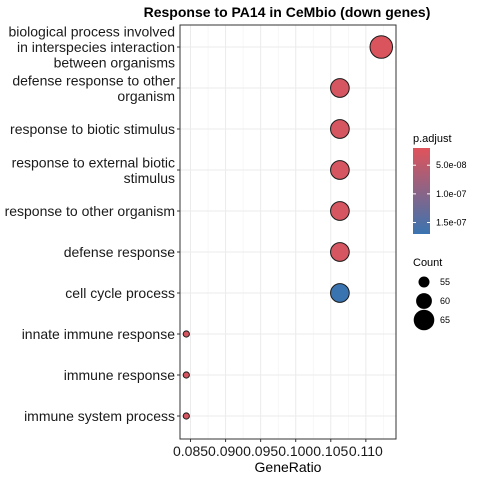 This screenshot has height=480, width=480. What do you see at coordinates (93, 80) in the screenshot?
I see `y-tick-label: defense response to other` at bounding box center [93, 80].